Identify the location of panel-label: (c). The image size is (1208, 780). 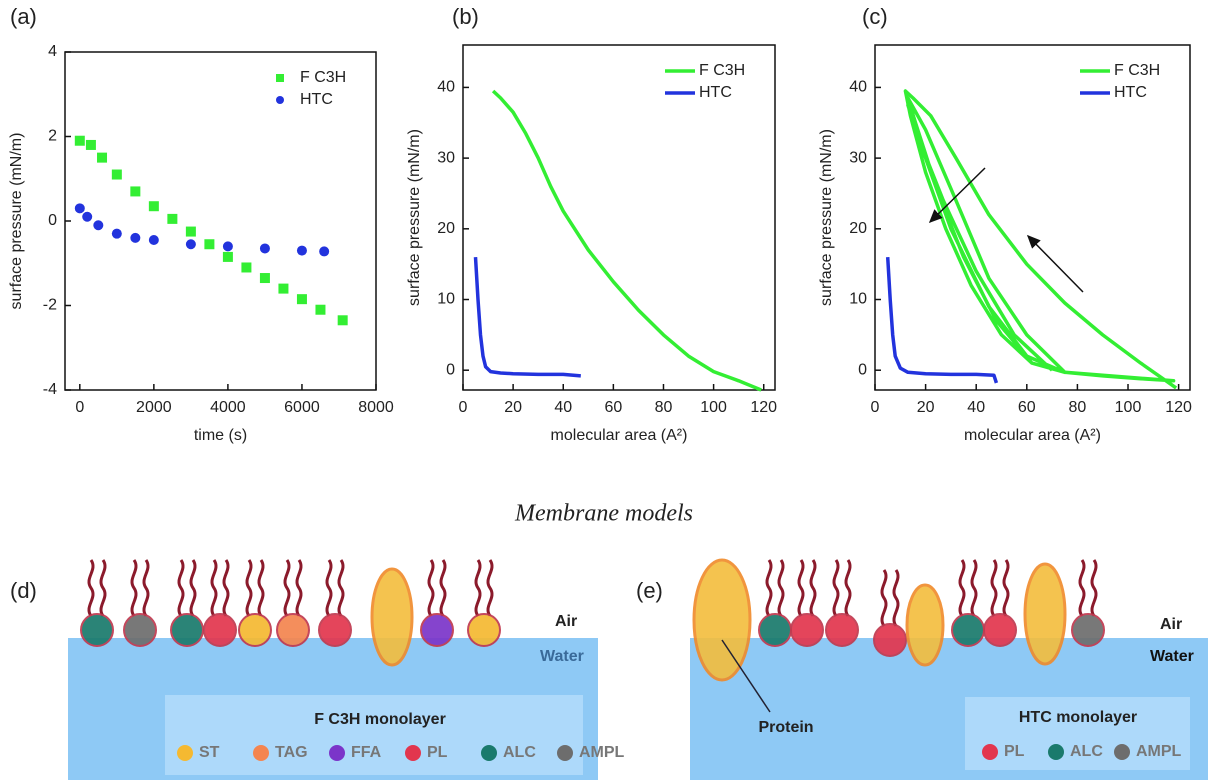
(875, 16).